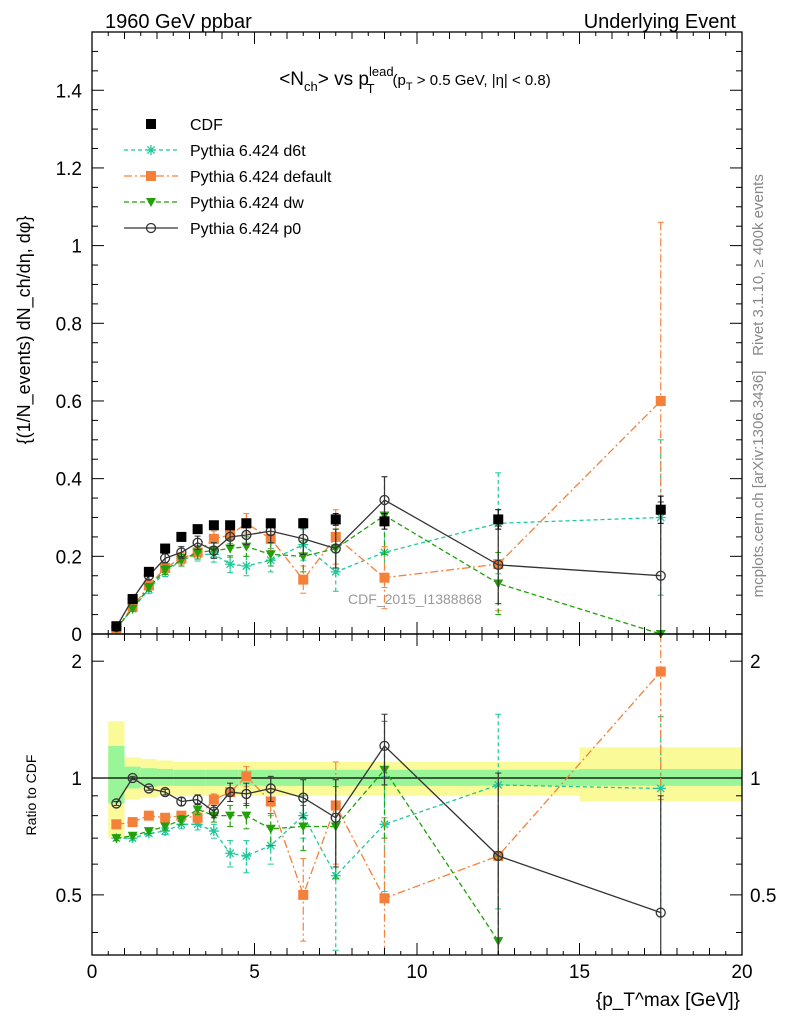 Image resolution: width=786 pixels, height=1024 pixels. Describe the element at coordinates (758, 265) in the screenshot. I see `rivet-version-label: Rivet 3.1.10, ≥ 400k events` at that location.